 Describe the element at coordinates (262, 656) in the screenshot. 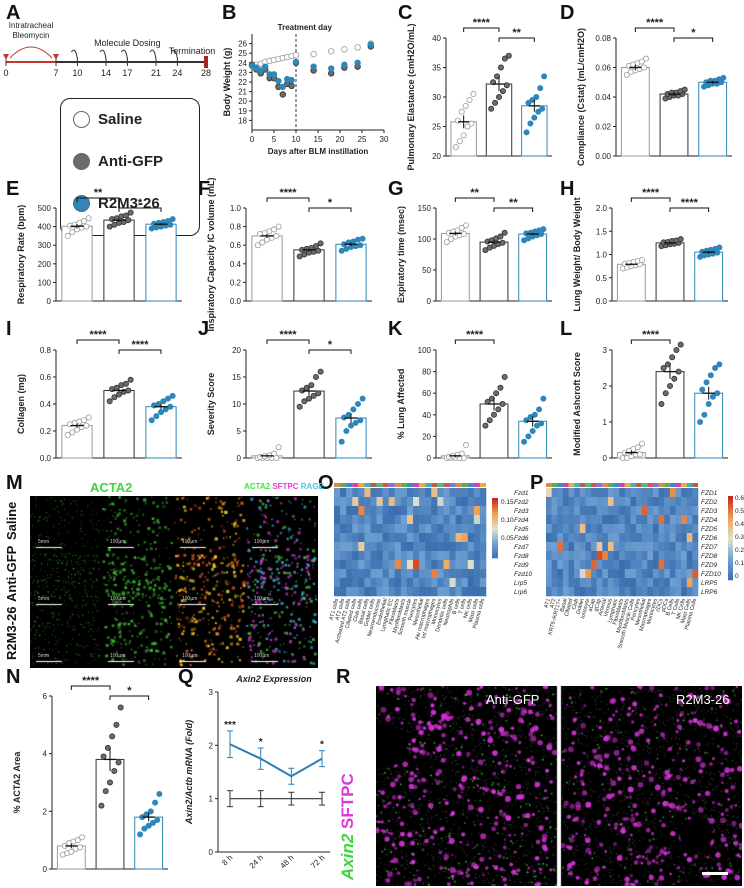

I see `scale-bar-label: 100µm` at that location.